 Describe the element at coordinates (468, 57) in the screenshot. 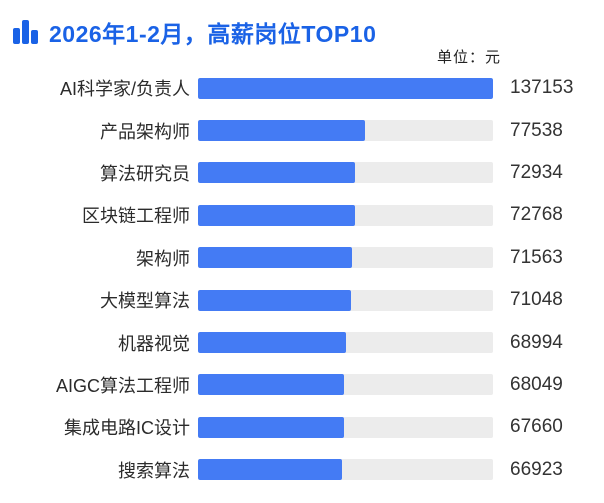

I see `unit-label: 单位：元` at that location.